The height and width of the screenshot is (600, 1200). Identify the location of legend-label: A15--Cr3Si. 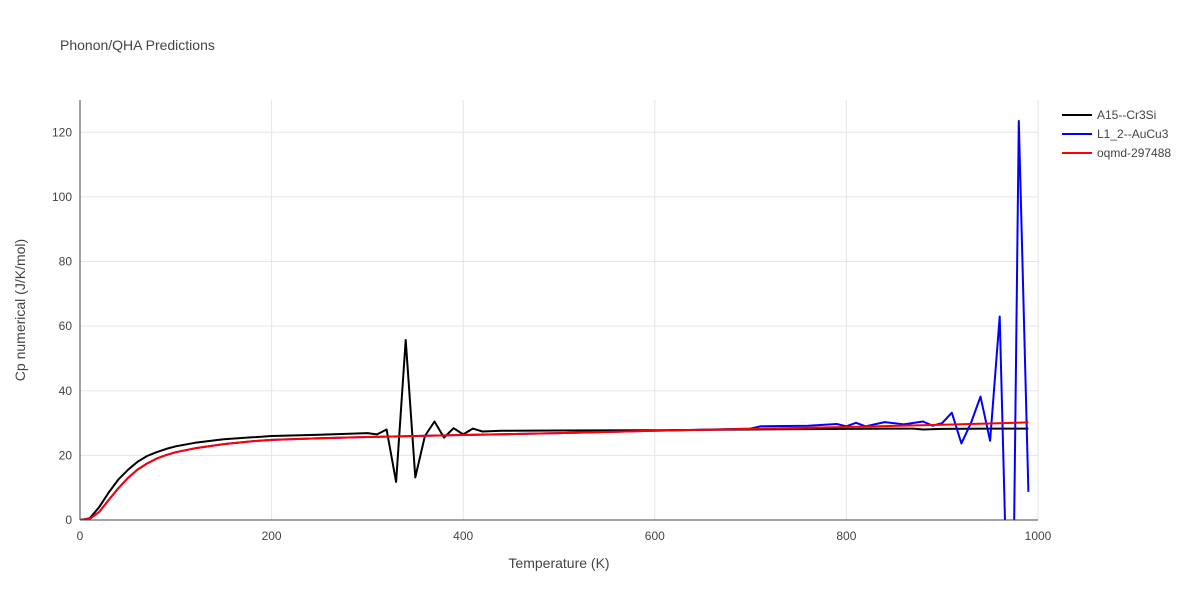
(1126, 115).